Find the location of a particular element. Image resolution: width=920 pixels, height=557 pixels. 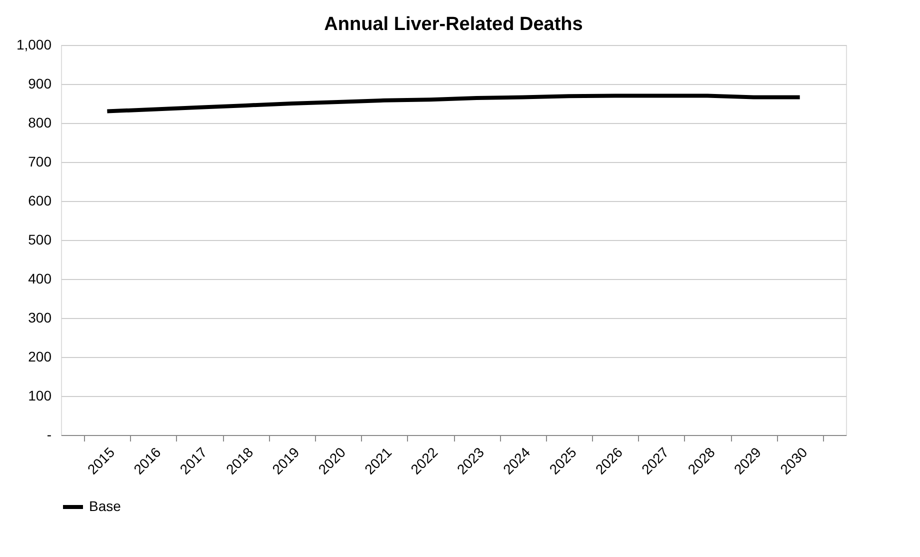

y-tick-label: - is located at coordinates (49, 434).